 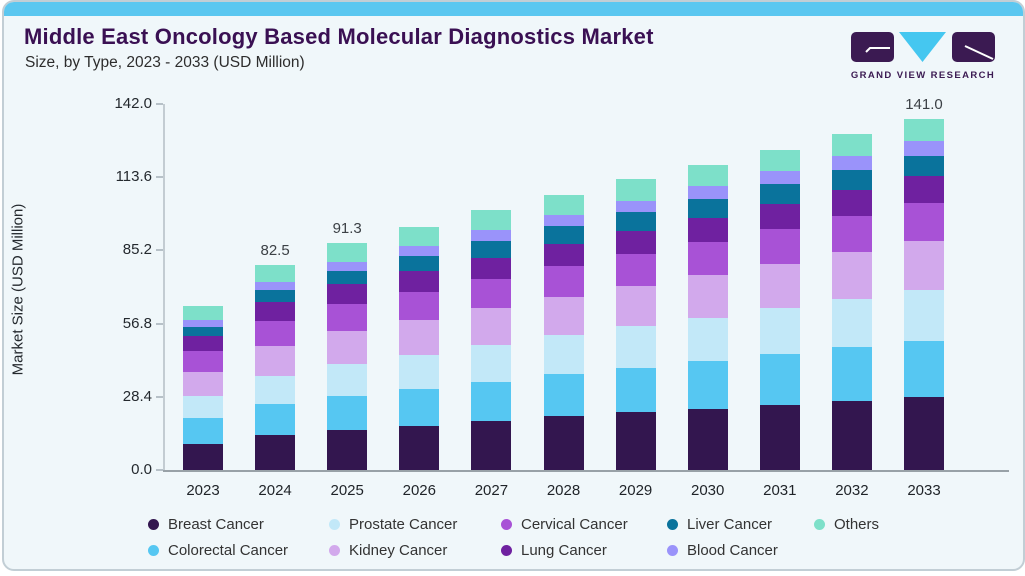 What do you see at coordinates (419, 490) in the screenshot?
I see `x-tick-label-2026: 2026` at bounding box center [419, 490].